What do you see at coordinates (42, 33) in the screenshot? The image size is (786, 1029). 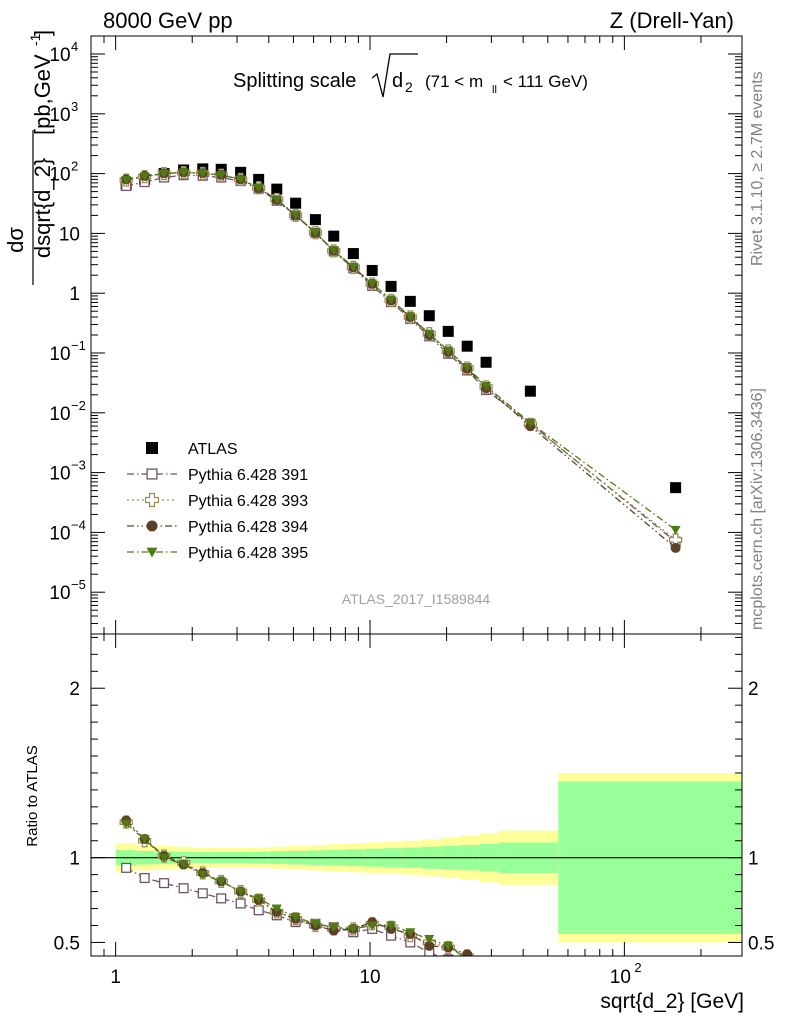 I see `ylabel-unit-close: ]` at bounding box center [42, 33].